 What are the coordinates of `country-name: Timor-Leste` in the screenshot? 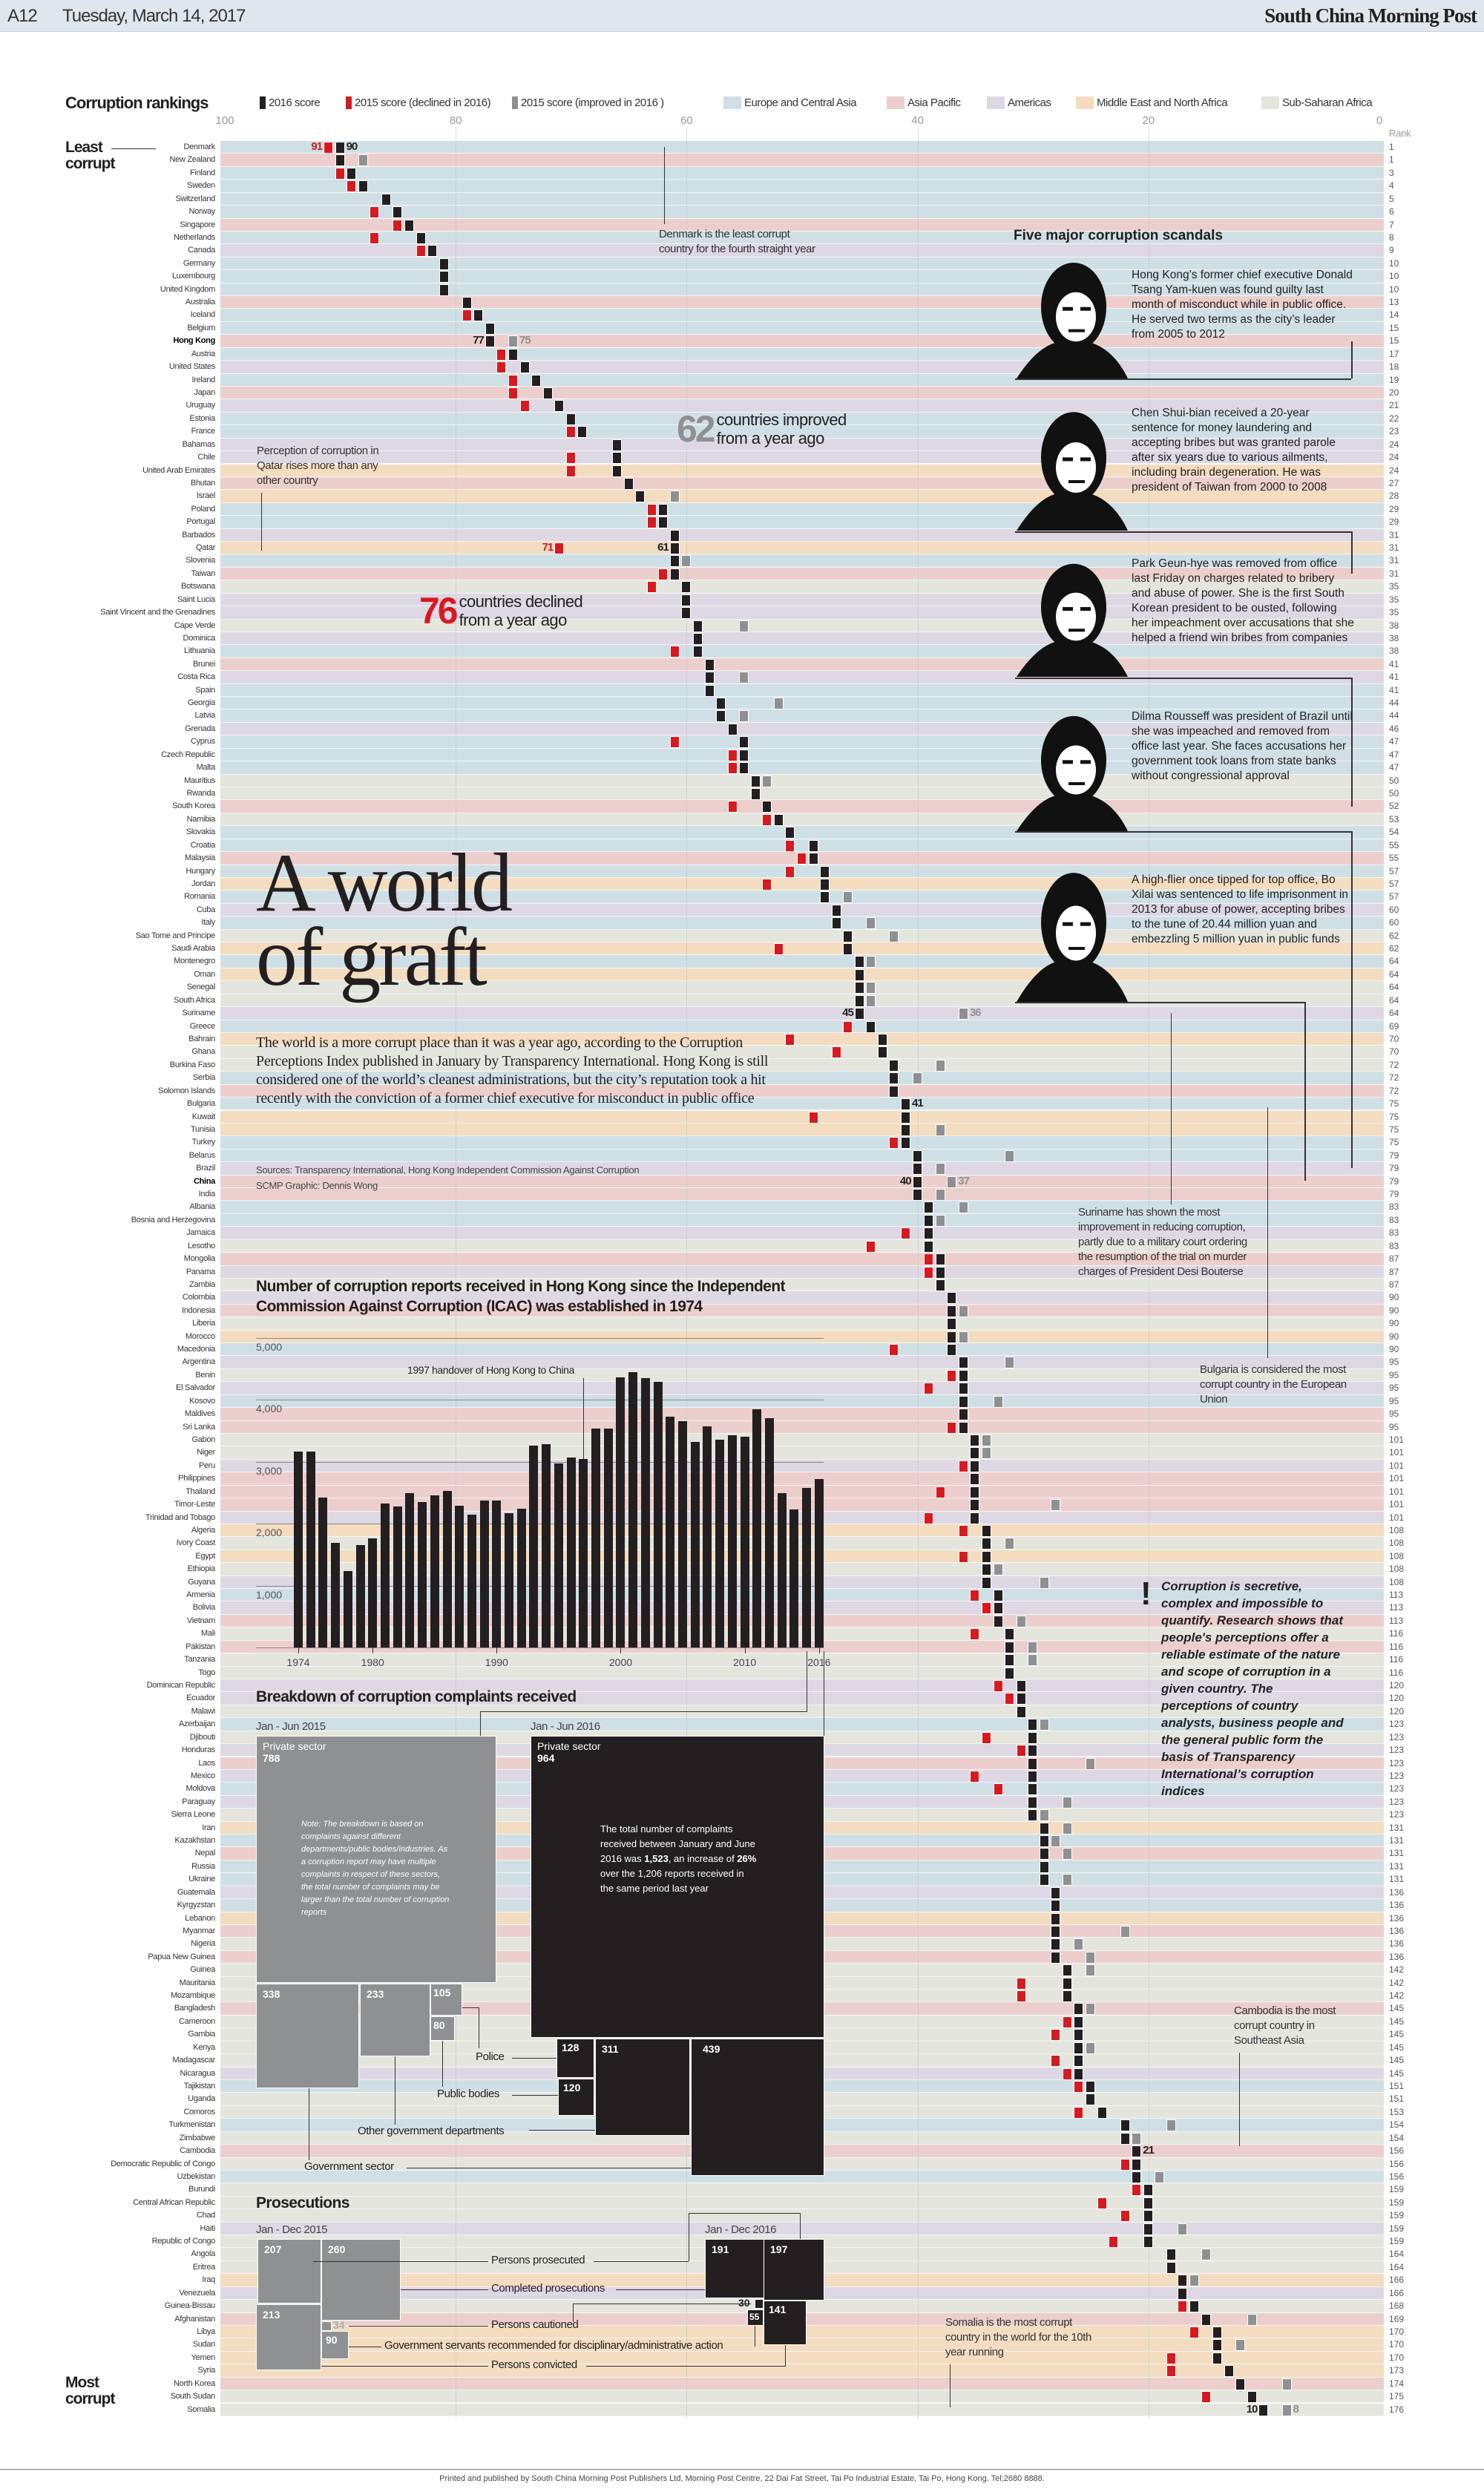 It's located at (194, 1504).